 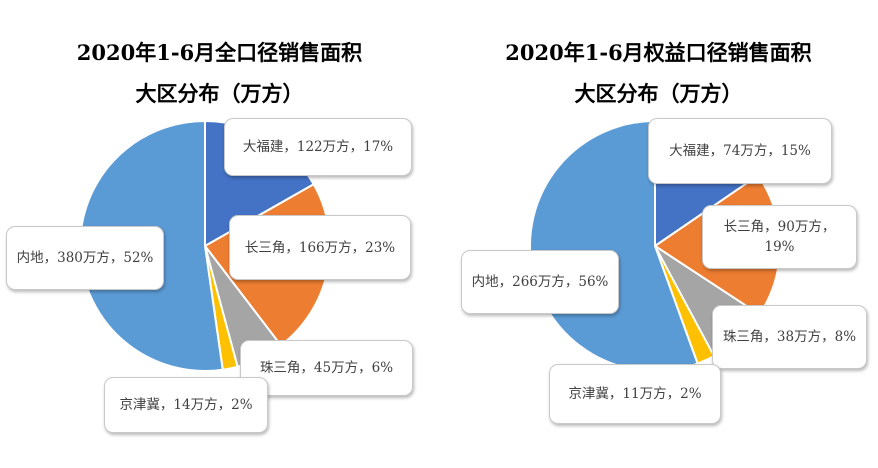 I want to click on data-label-neidi: 内地，266万方，56%, so click(x=540, y=282).